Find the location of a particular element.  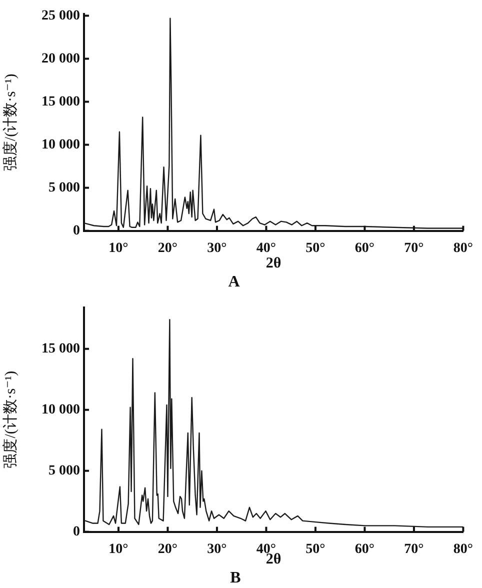

text: B is located at coordinates (236, 578).